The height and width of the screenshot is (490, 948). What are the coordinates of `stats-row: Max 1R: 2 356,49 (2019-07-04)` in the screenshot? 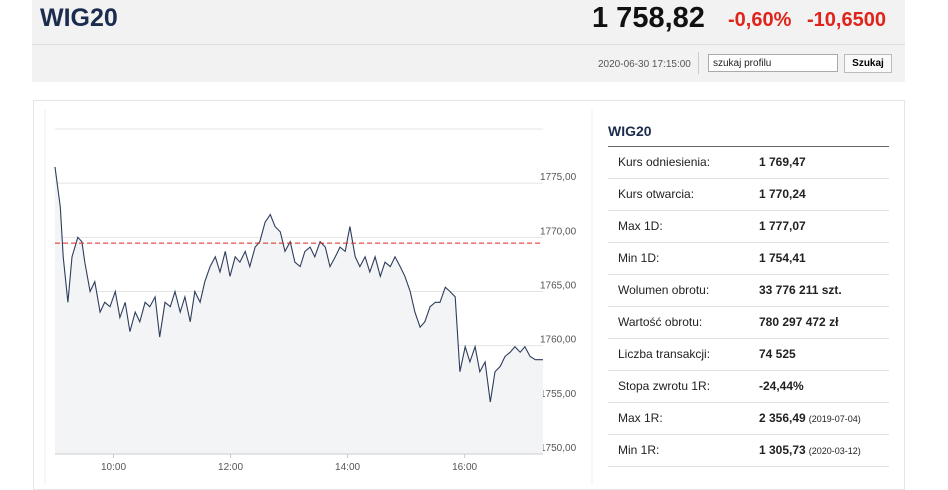 It's located at (748, 419).